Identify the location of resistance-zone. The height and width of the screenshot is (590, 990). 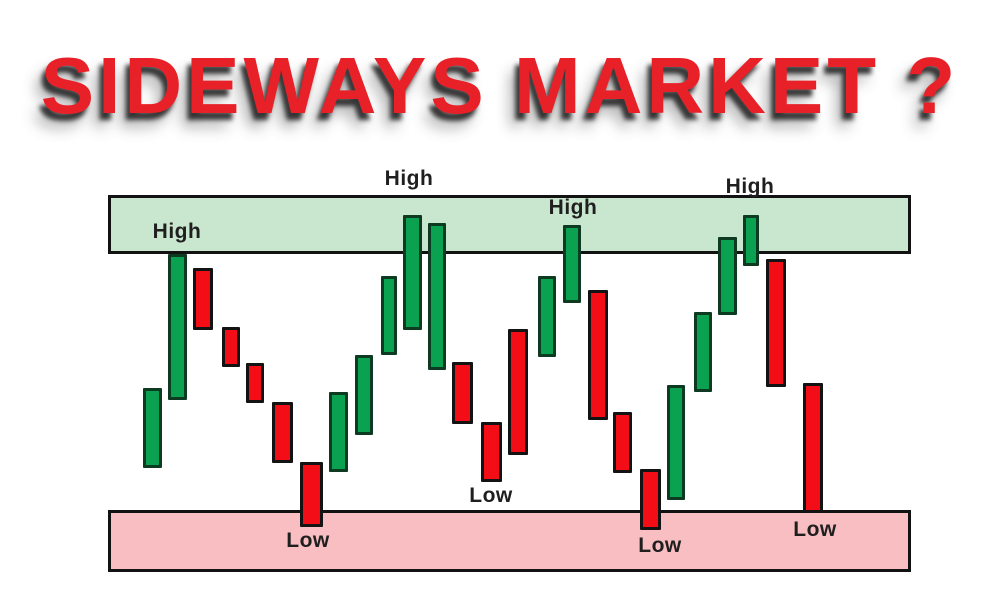
(509, 224).